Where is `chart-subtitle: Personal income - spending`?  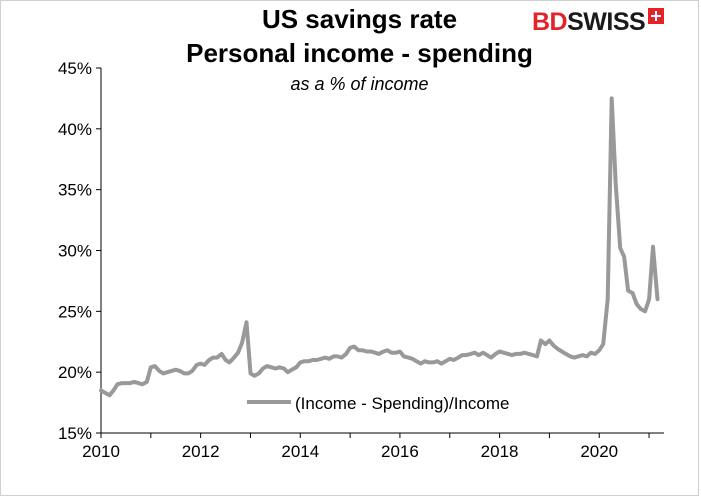
chart-subtitle: Personal income - spending is located at coordinates (359, 53).